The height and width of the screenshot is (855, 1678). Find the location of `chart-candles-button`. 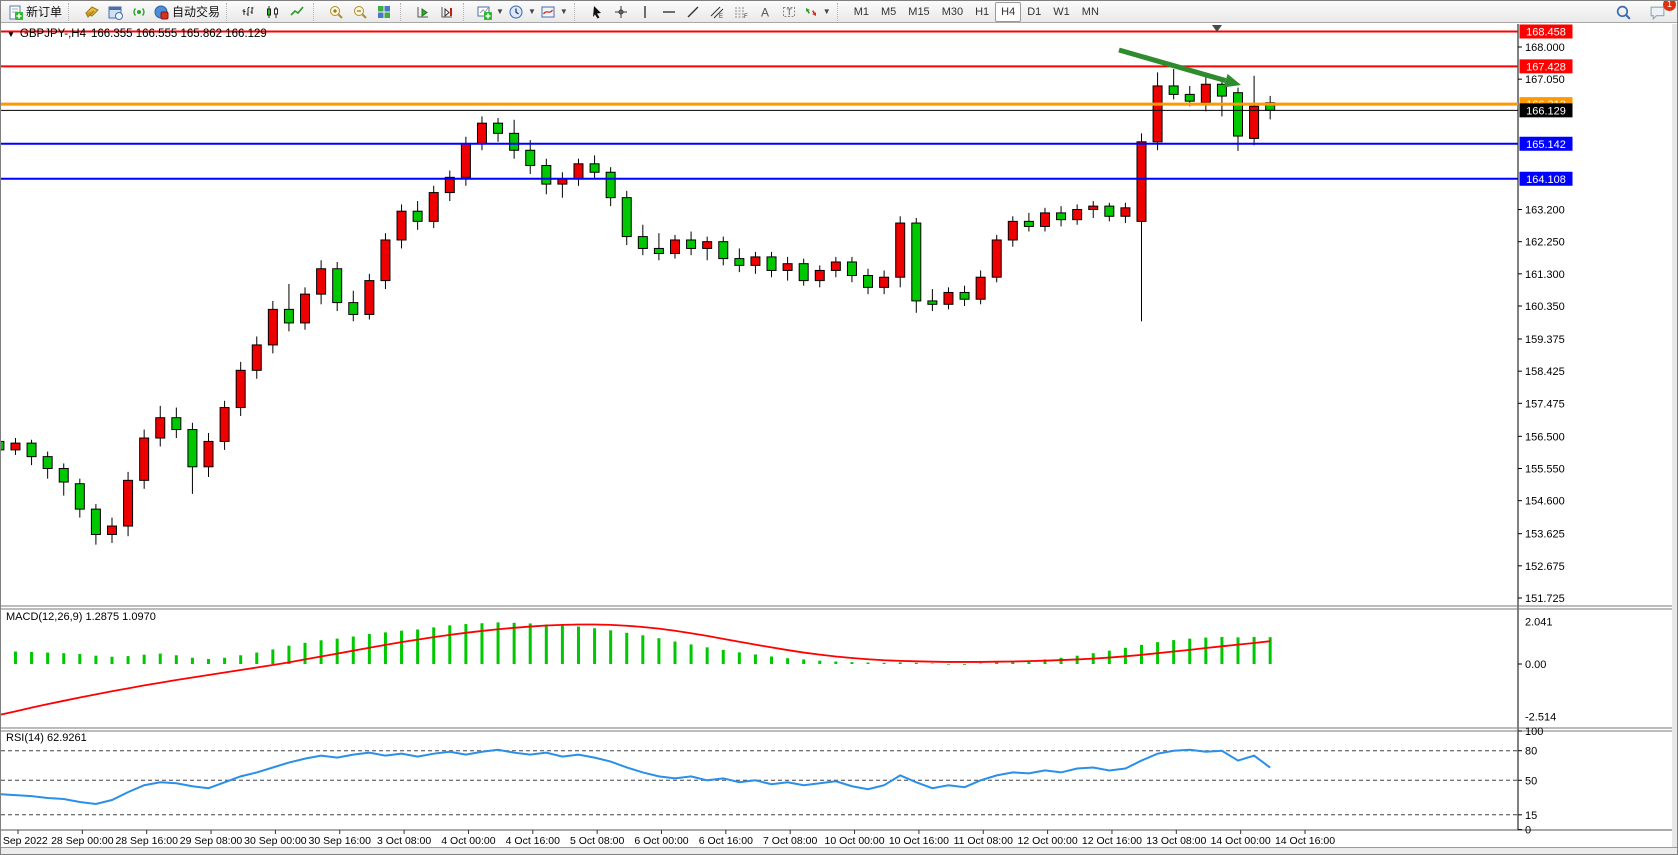

chart-candles-button is located at coordinates (273, 12).